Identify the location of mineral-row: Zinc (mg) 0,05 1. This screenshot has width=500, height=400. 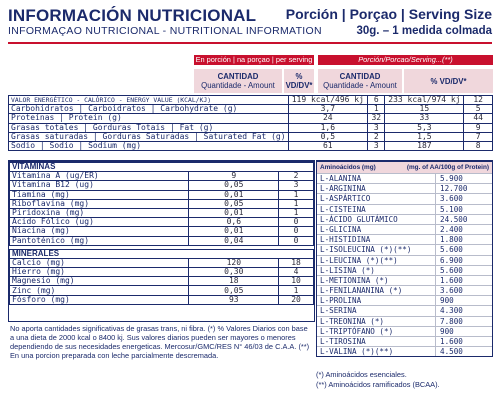
(161, 290).